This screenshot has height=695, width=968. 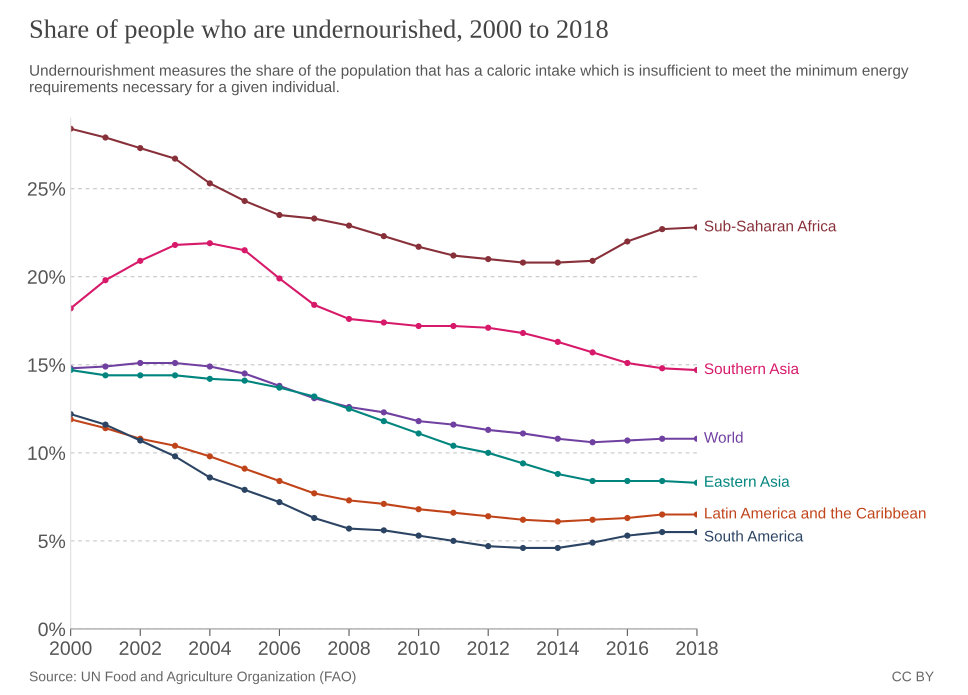 What do you see at coordinates (52, 541) in the screenshot?
I see `y-tick-label: 5%` at bounding box center [52, 541].